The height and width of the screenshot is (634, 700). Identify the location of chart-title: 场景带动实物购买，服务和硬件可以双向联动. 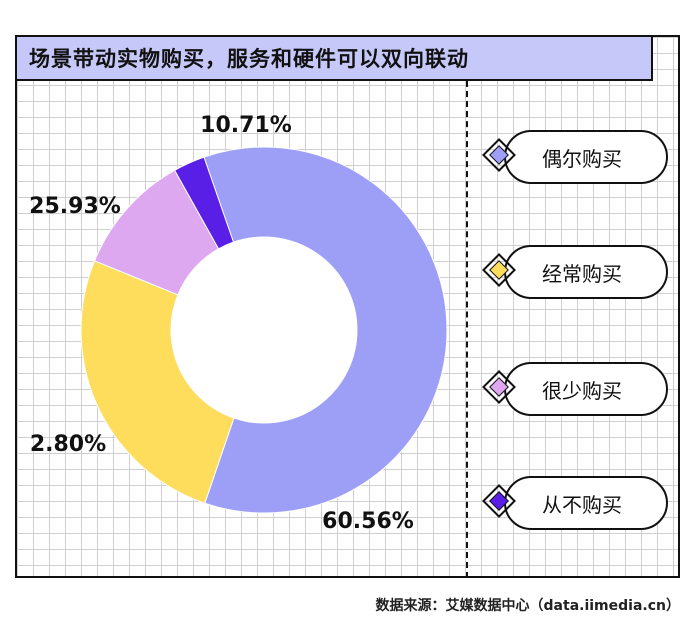
(334, 58).